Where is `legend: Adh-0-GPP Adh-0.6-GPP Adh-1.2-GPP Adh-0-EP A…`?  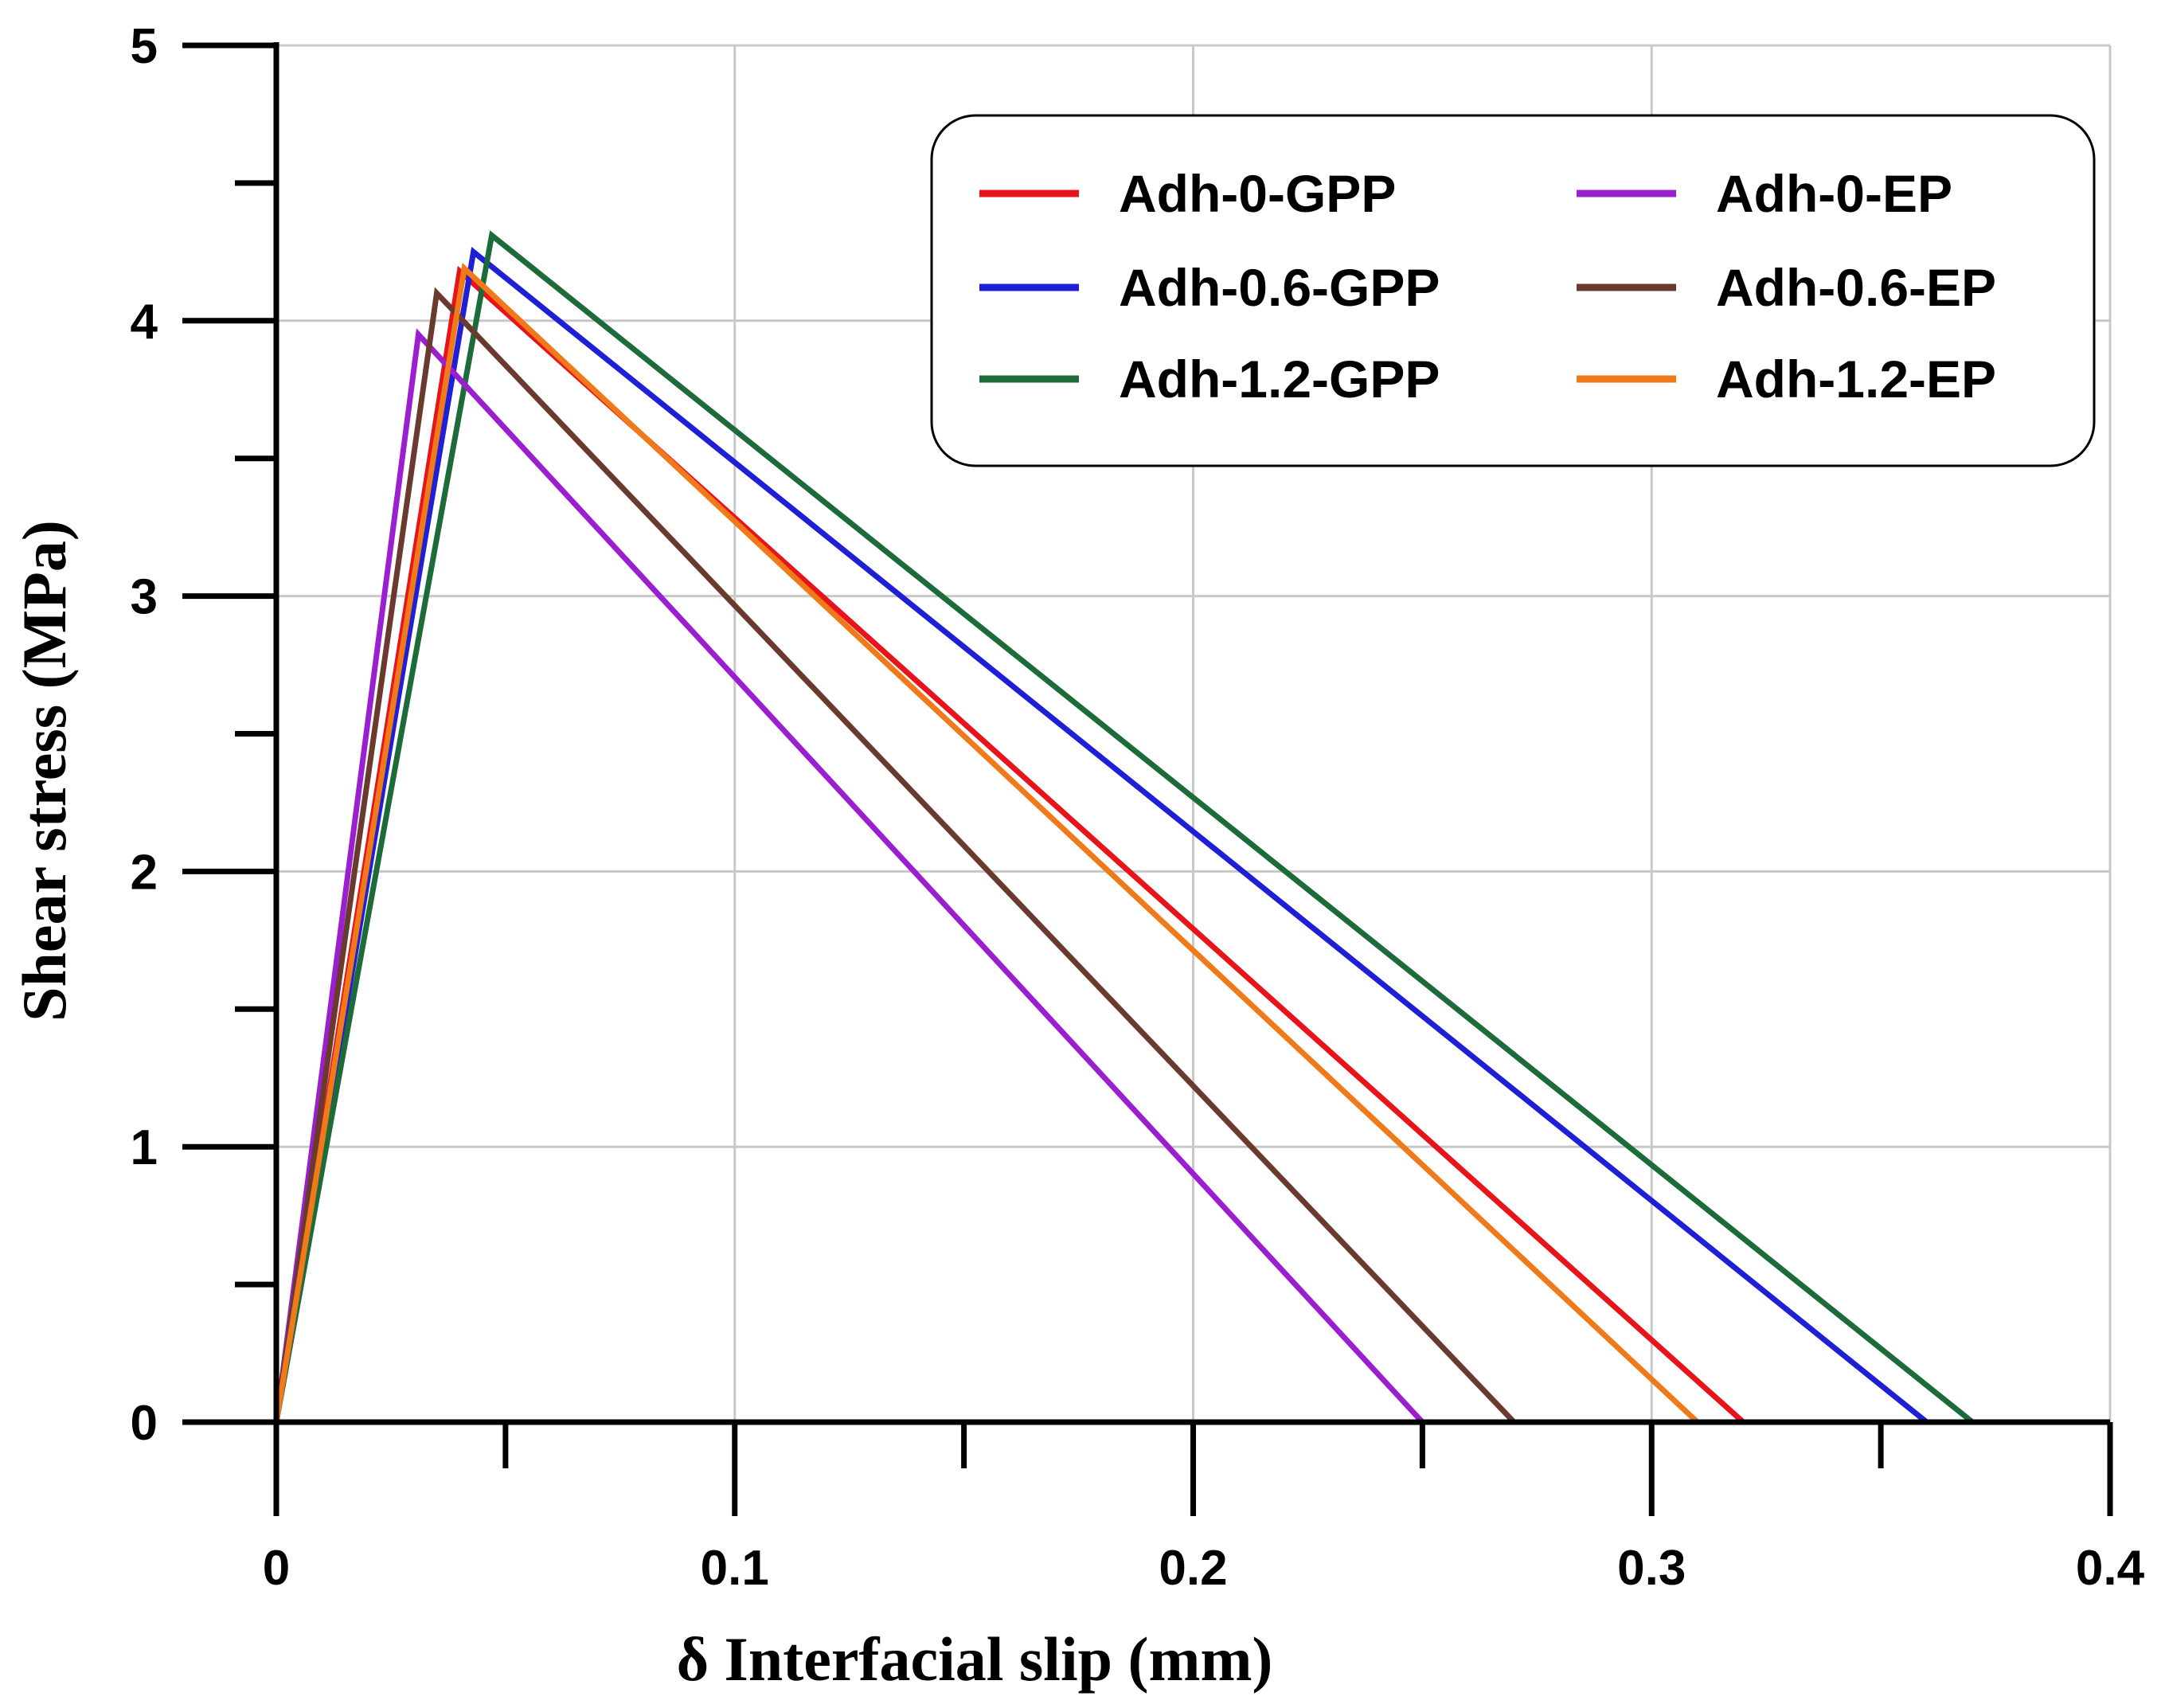 legend: Adh-0-GPP Adh-0.6-GPP Adh-1.2-GPP Adh-0-EP A… is located at coordinates (1513, 290).